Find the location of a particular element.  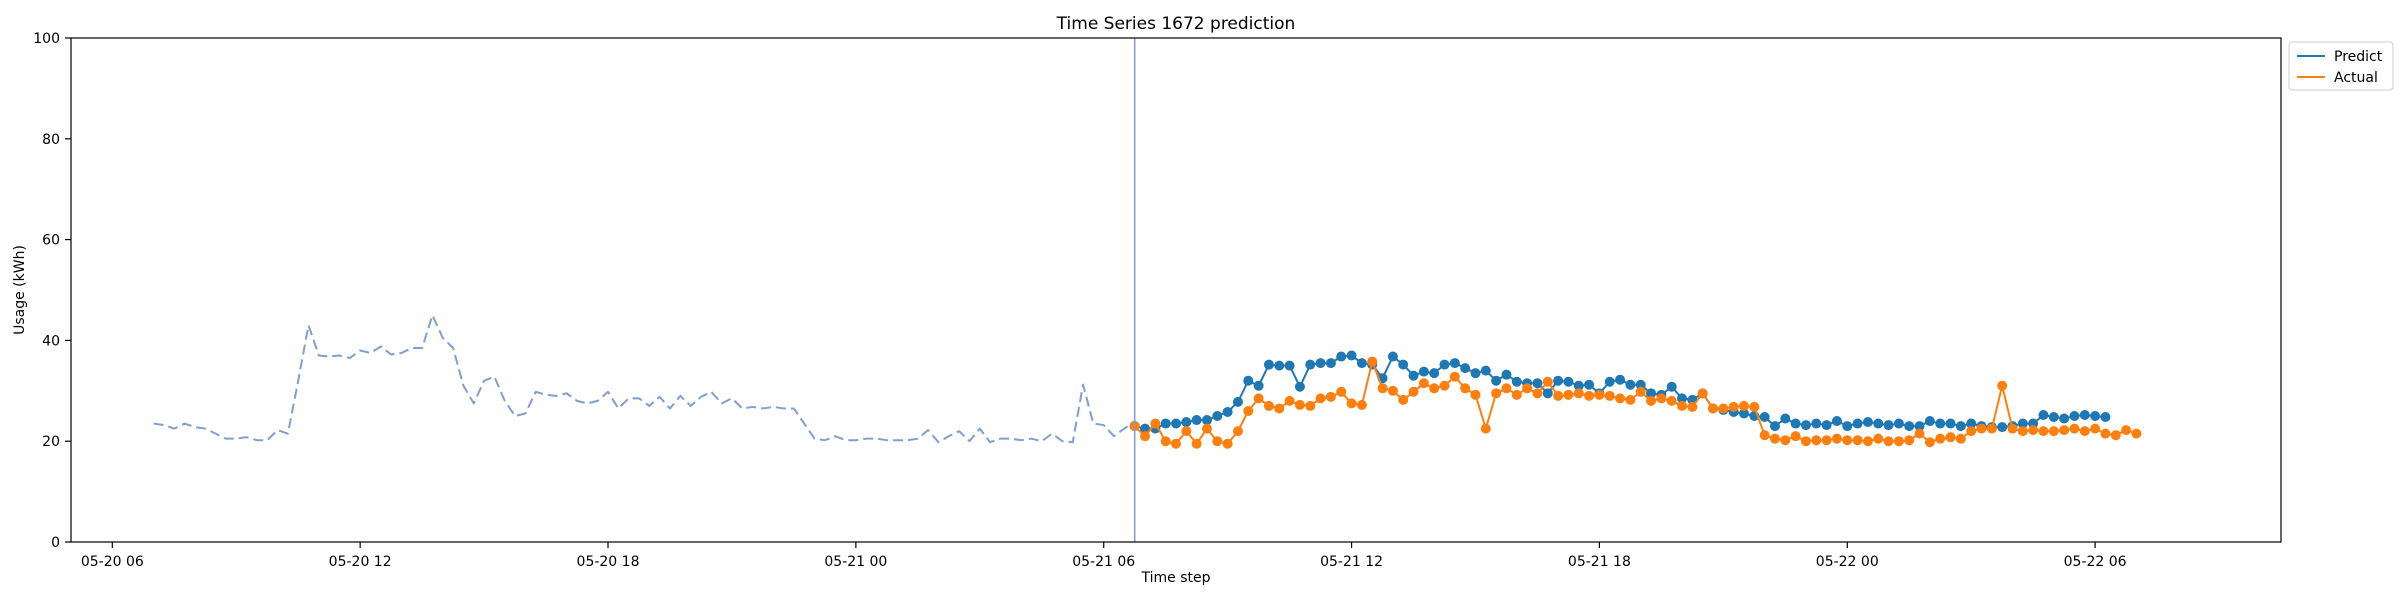

x-tick-label: 05-20 06 is located at coordinates (112, 562).